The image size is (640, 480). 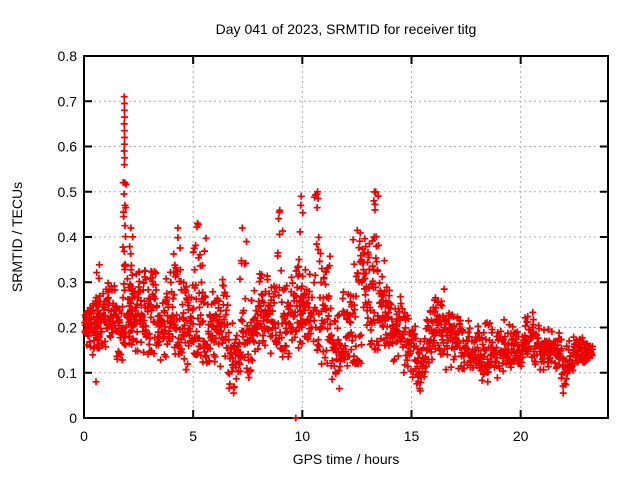 What do you see at coordinates (193, 436) in the screenshot?
I see `x-tick-label: 5` at bounding box center [193, 436].